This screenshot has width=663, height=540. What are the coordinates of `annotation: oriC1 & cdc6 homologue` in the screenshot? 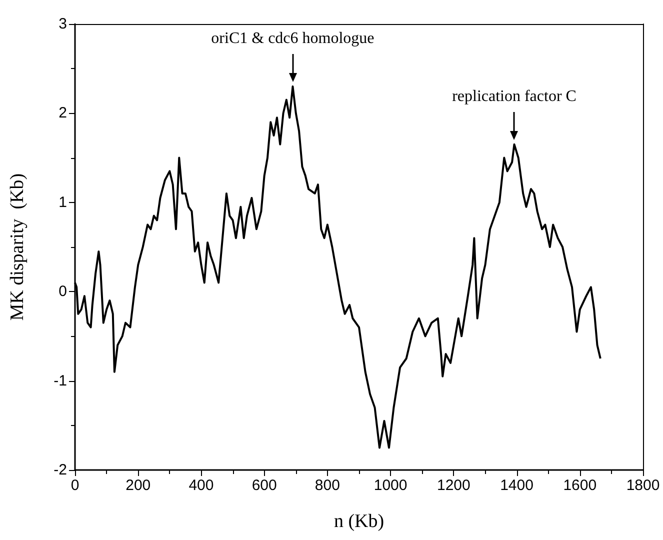 It's located at (292, 38).